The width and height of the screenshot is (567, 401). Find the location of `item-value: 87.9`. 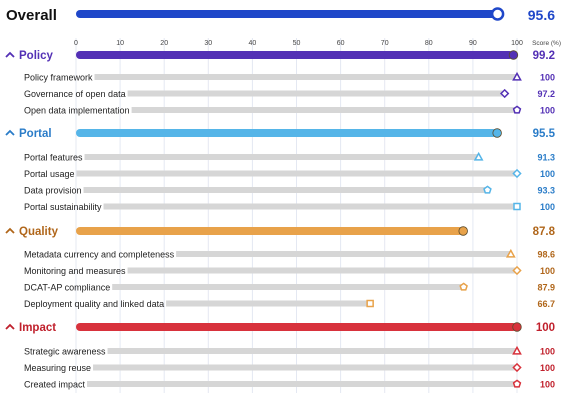

item-value: 87.9 is located at coordinates (546, 288).